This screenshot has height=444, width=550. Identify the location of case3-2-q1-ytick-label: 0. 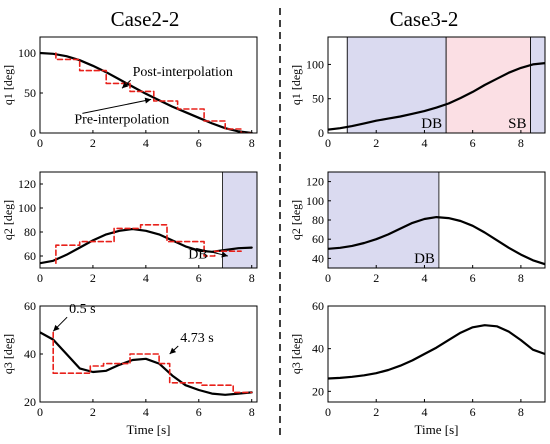
(321, 133).